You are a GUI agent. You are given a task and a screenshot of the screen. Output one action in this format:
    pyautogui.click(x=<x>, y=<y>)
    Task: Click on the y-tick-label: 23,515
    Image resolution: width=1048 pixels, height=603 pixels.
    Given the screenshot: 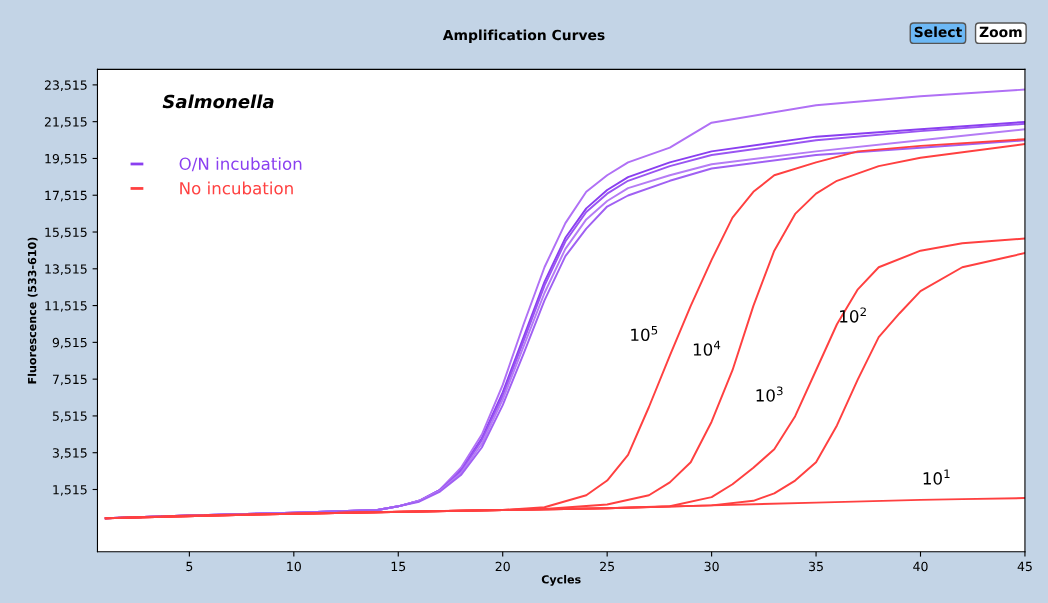 What is the action you would take?
    pyautogui.click(x=65, y=86)
    